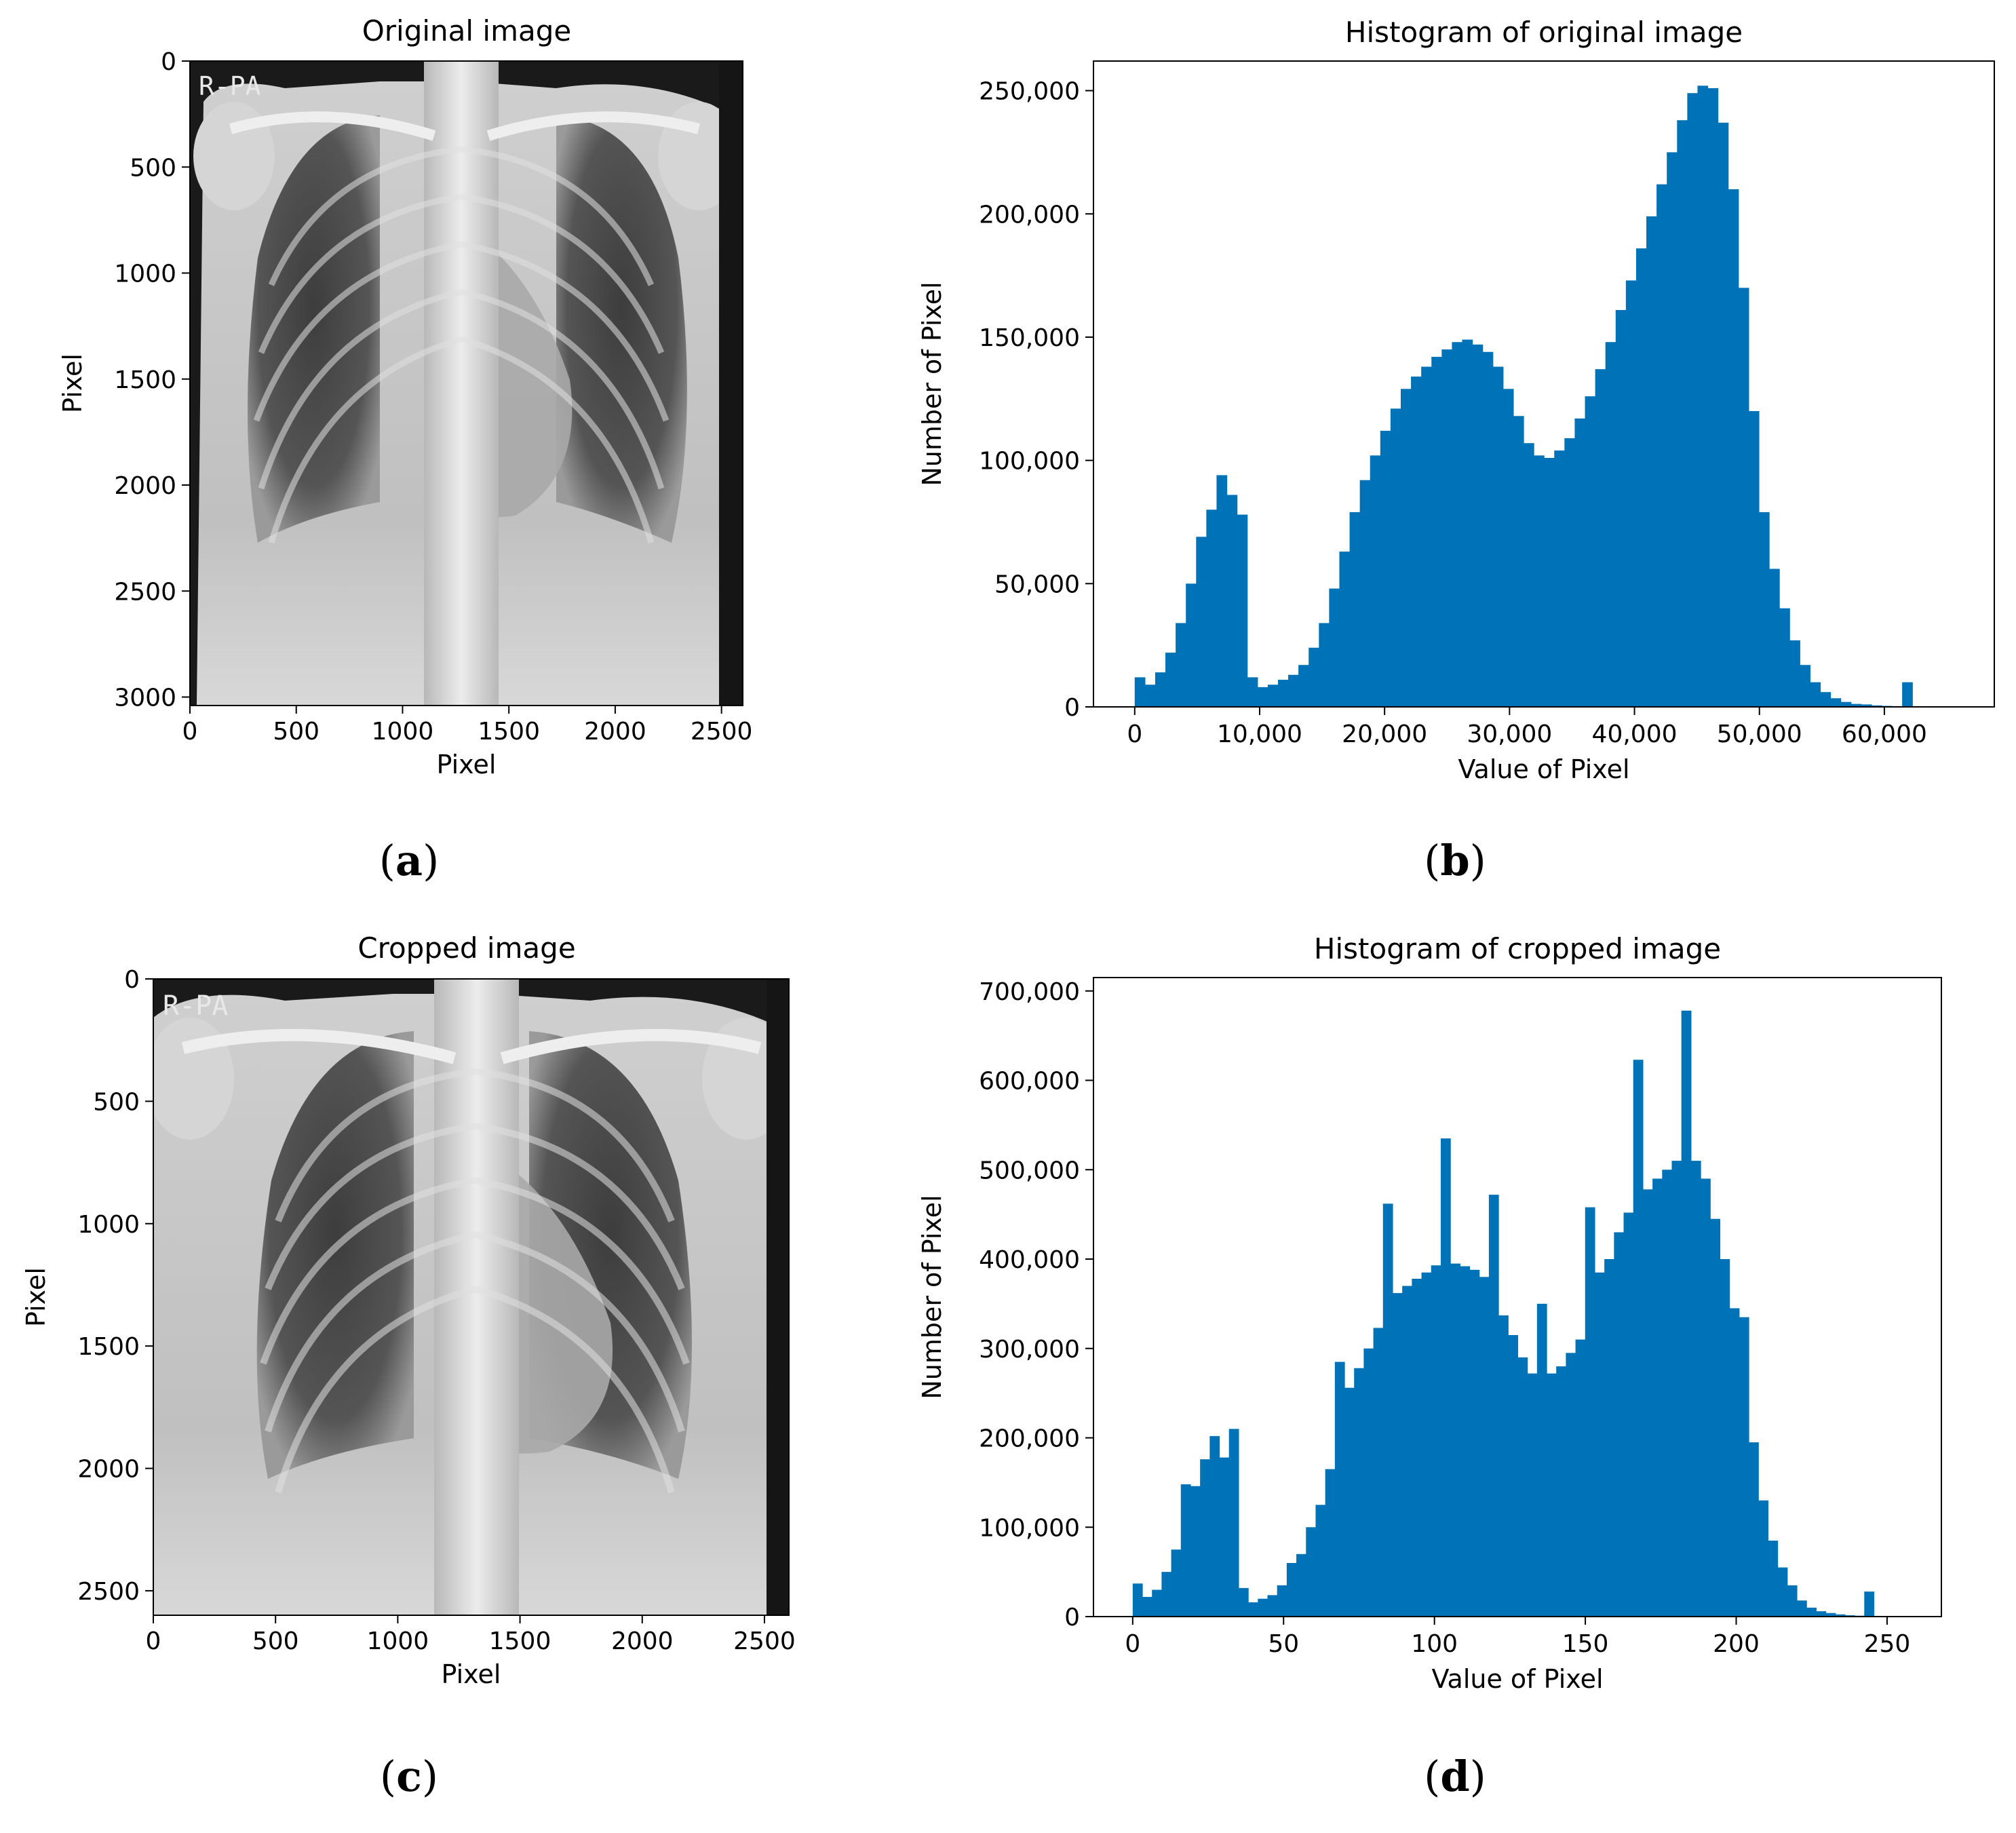 The width and height of the screenshot is (2016, 1833). What do you see at coordinates (932, 1297) in the screenshot?
I see `y-axis-label: Number of Pixel` at bounding box center [932, 1297].